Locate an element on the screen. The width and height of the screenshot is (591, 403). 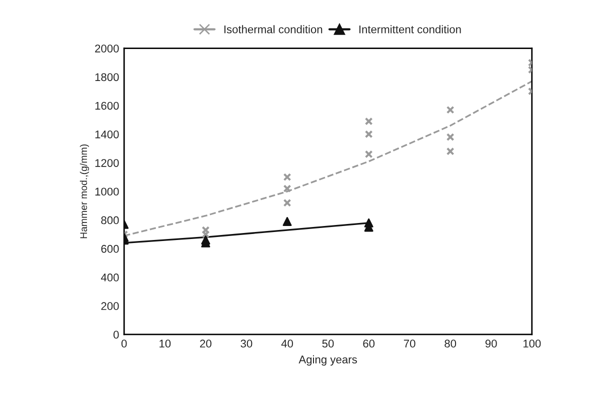
y-tick-label: 200 is located at coordinates (110, 306).